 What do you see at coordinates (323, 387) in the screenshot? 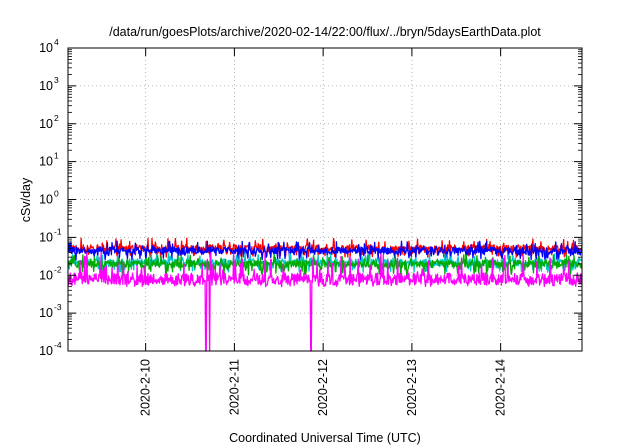
I see `x-tick-label: 2020-2-12` at bounding box center [323, 387].